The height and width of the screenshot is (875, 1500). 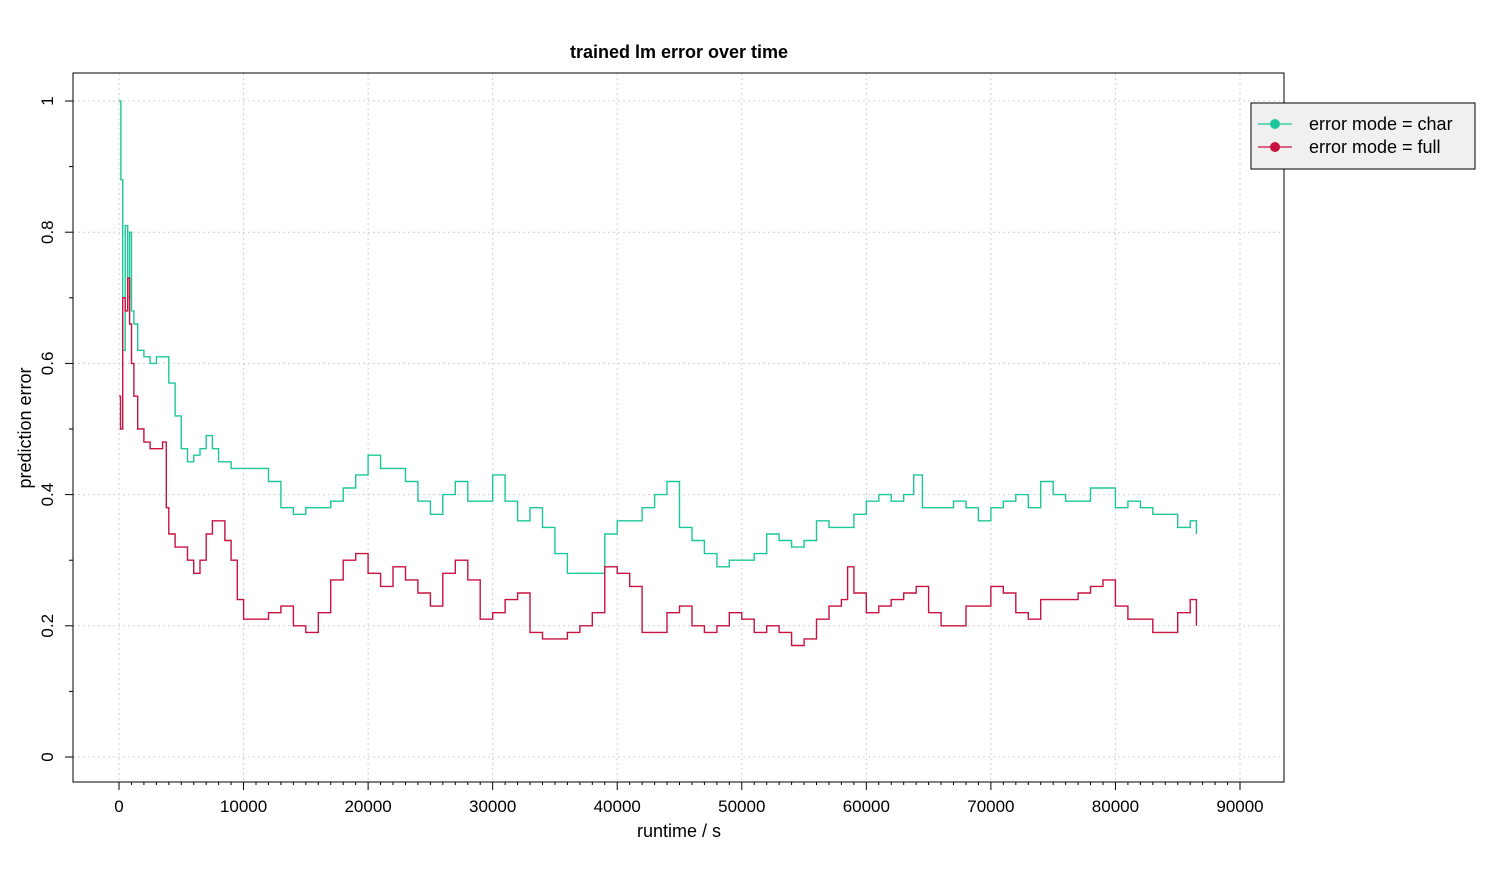 I want to click on x-axis-label: runtime / s, so click(x=679, y=831).